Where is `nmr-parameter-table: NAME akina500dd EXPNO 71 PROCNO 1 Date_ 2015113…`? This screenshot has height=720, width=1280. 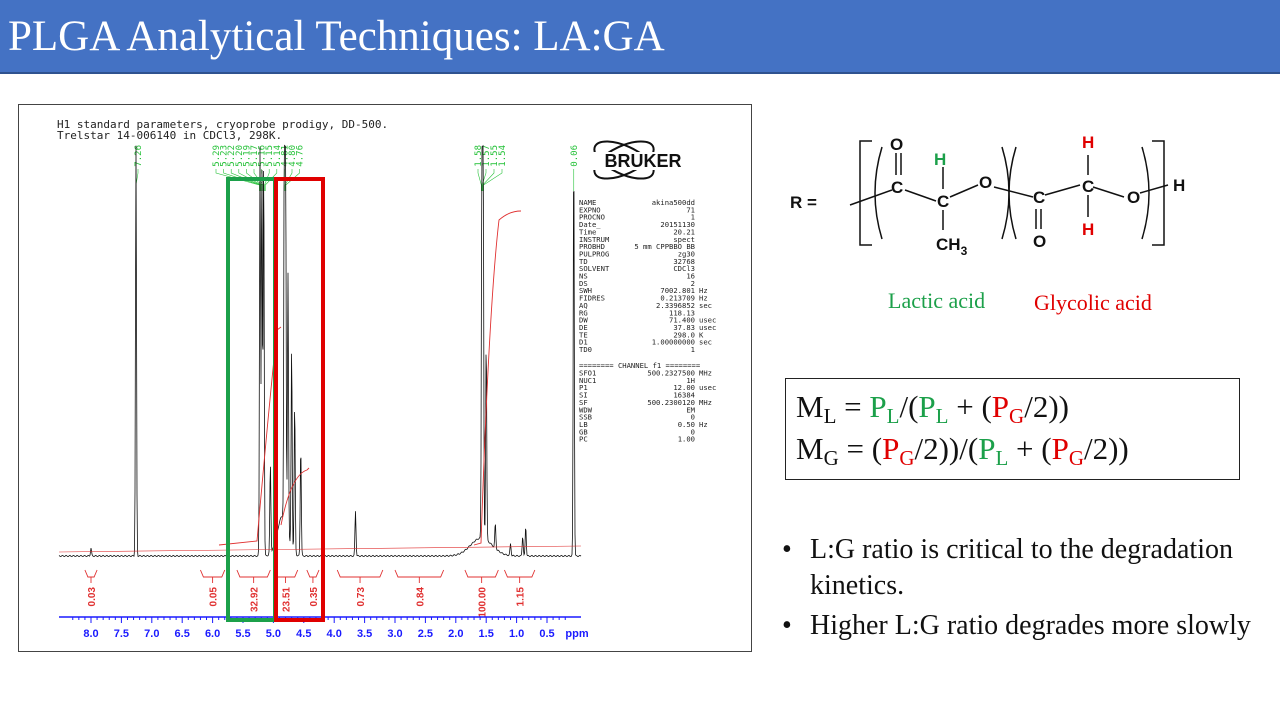
nmr-parameter-table: NAME akina500dd EXPNO 71 PROCNO 1 Date_ 2015113… is located at coordinates (647, 321).